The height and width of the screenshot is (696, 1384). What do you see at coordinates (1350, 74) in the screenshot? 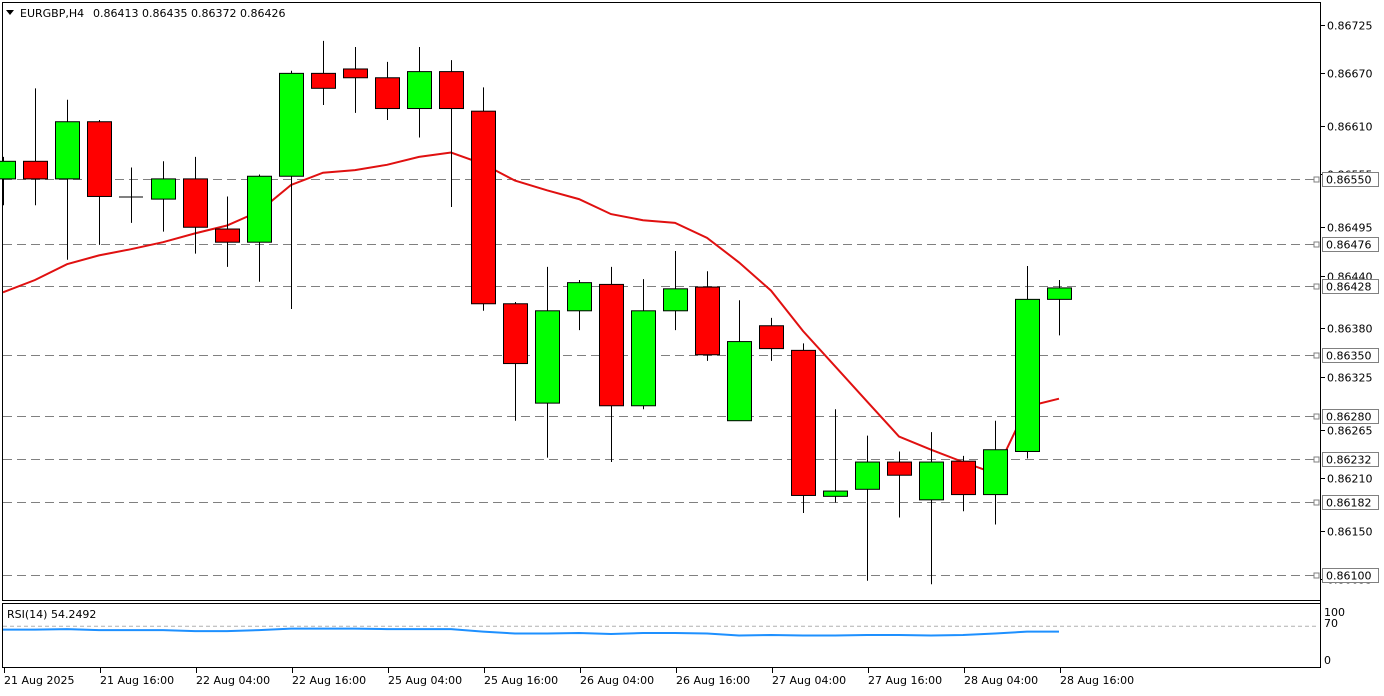
I see `price-tick-label-1: 0.86670` at bounding box center [1350, 74].